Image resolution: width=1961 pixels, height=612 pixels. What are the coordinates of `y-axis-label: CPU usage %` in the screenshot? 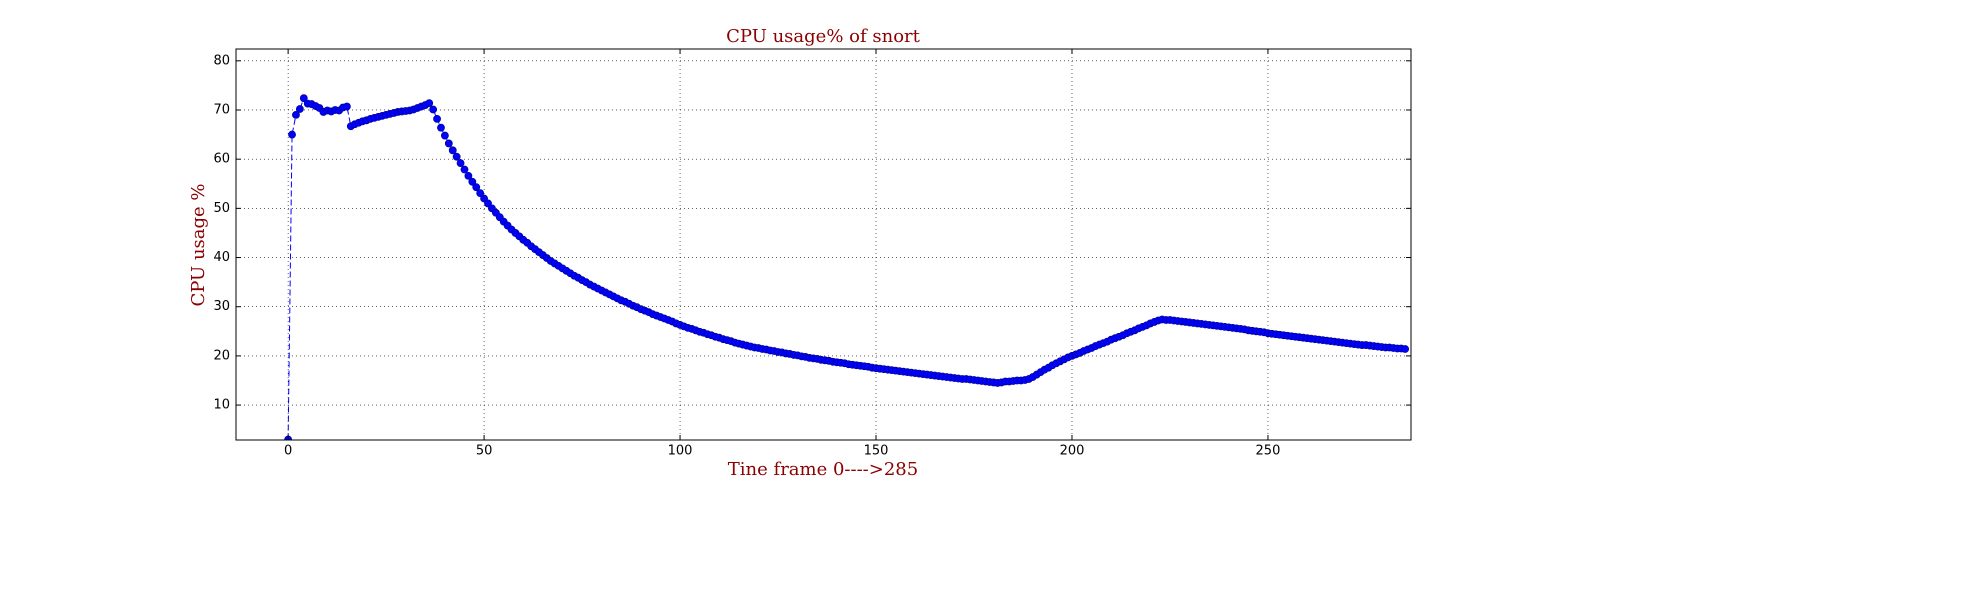 It's located at (198, 244).